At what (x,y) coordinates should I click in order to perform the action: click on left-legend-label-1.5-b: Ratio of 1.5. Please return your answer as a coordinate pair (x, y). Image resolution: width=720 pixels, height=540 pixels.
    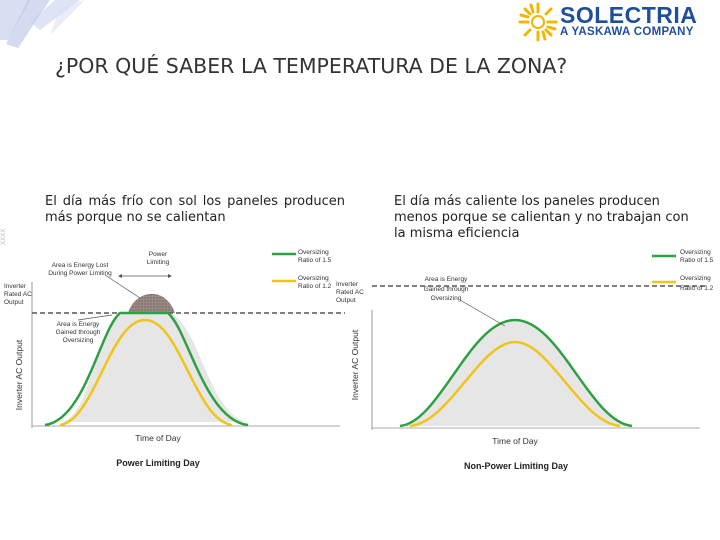
    Looking at the image, I should click on (315, 260).